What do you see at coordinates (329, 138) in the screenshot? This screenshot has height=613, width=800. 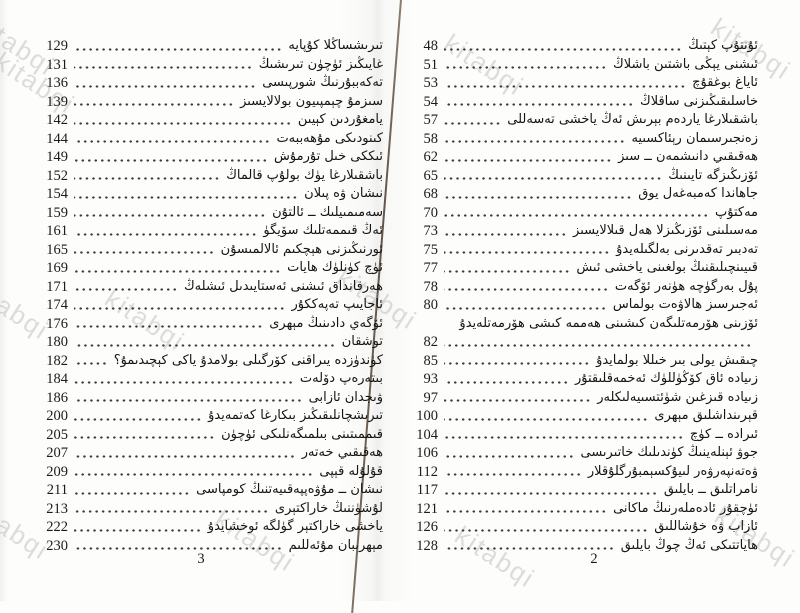 I see `toc-entry-title: كىنودىكى مۇھەببەت` at bounding box center [329, 138].